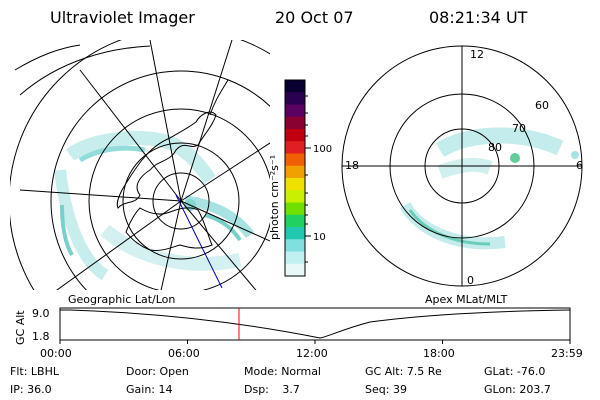  I want to click on timeline-ymin: 1.8, so click(41, 336).